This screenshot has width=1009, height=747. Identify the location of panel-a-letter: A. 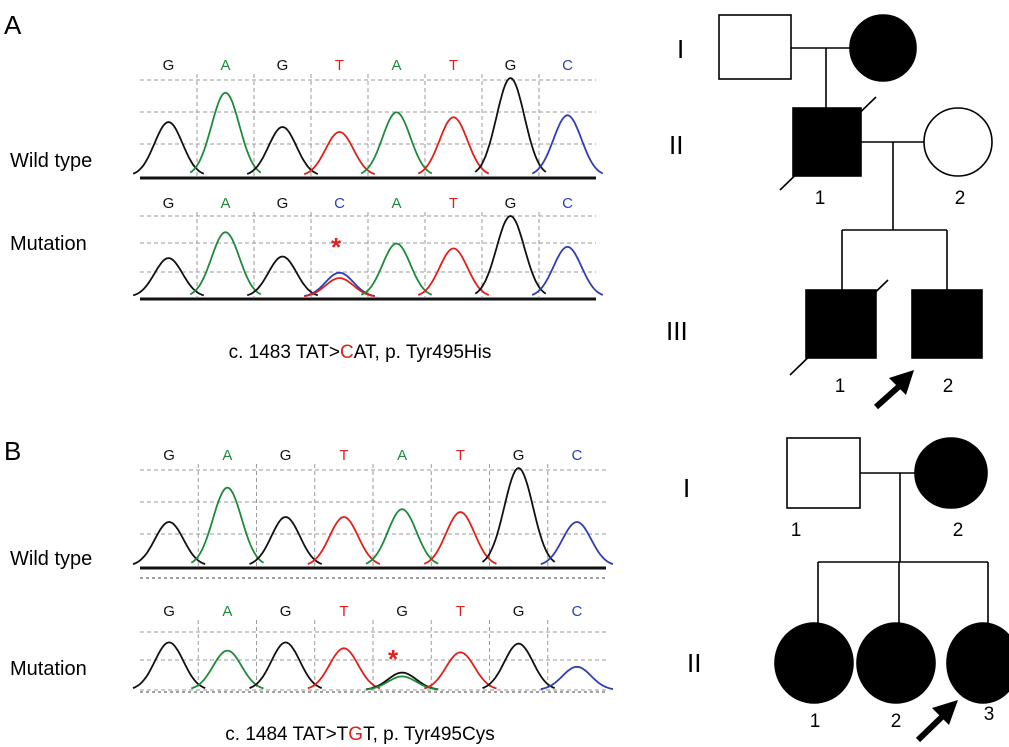
(13, 25).